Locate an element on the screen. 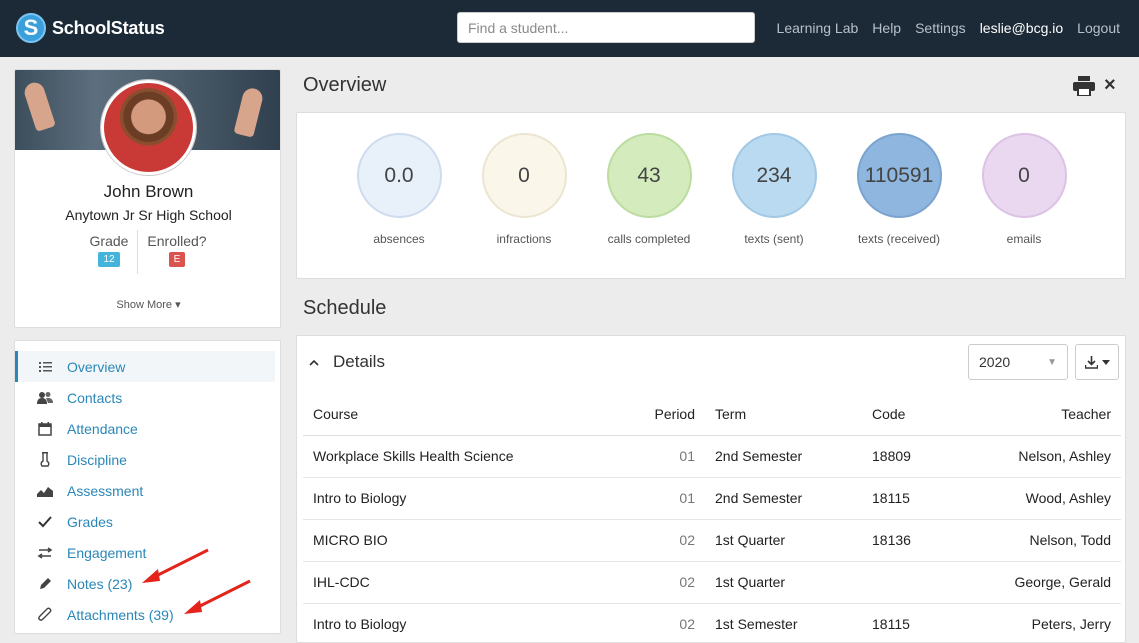  sidebar-item-discipline: Discipline is located at coordinates (147, 459).